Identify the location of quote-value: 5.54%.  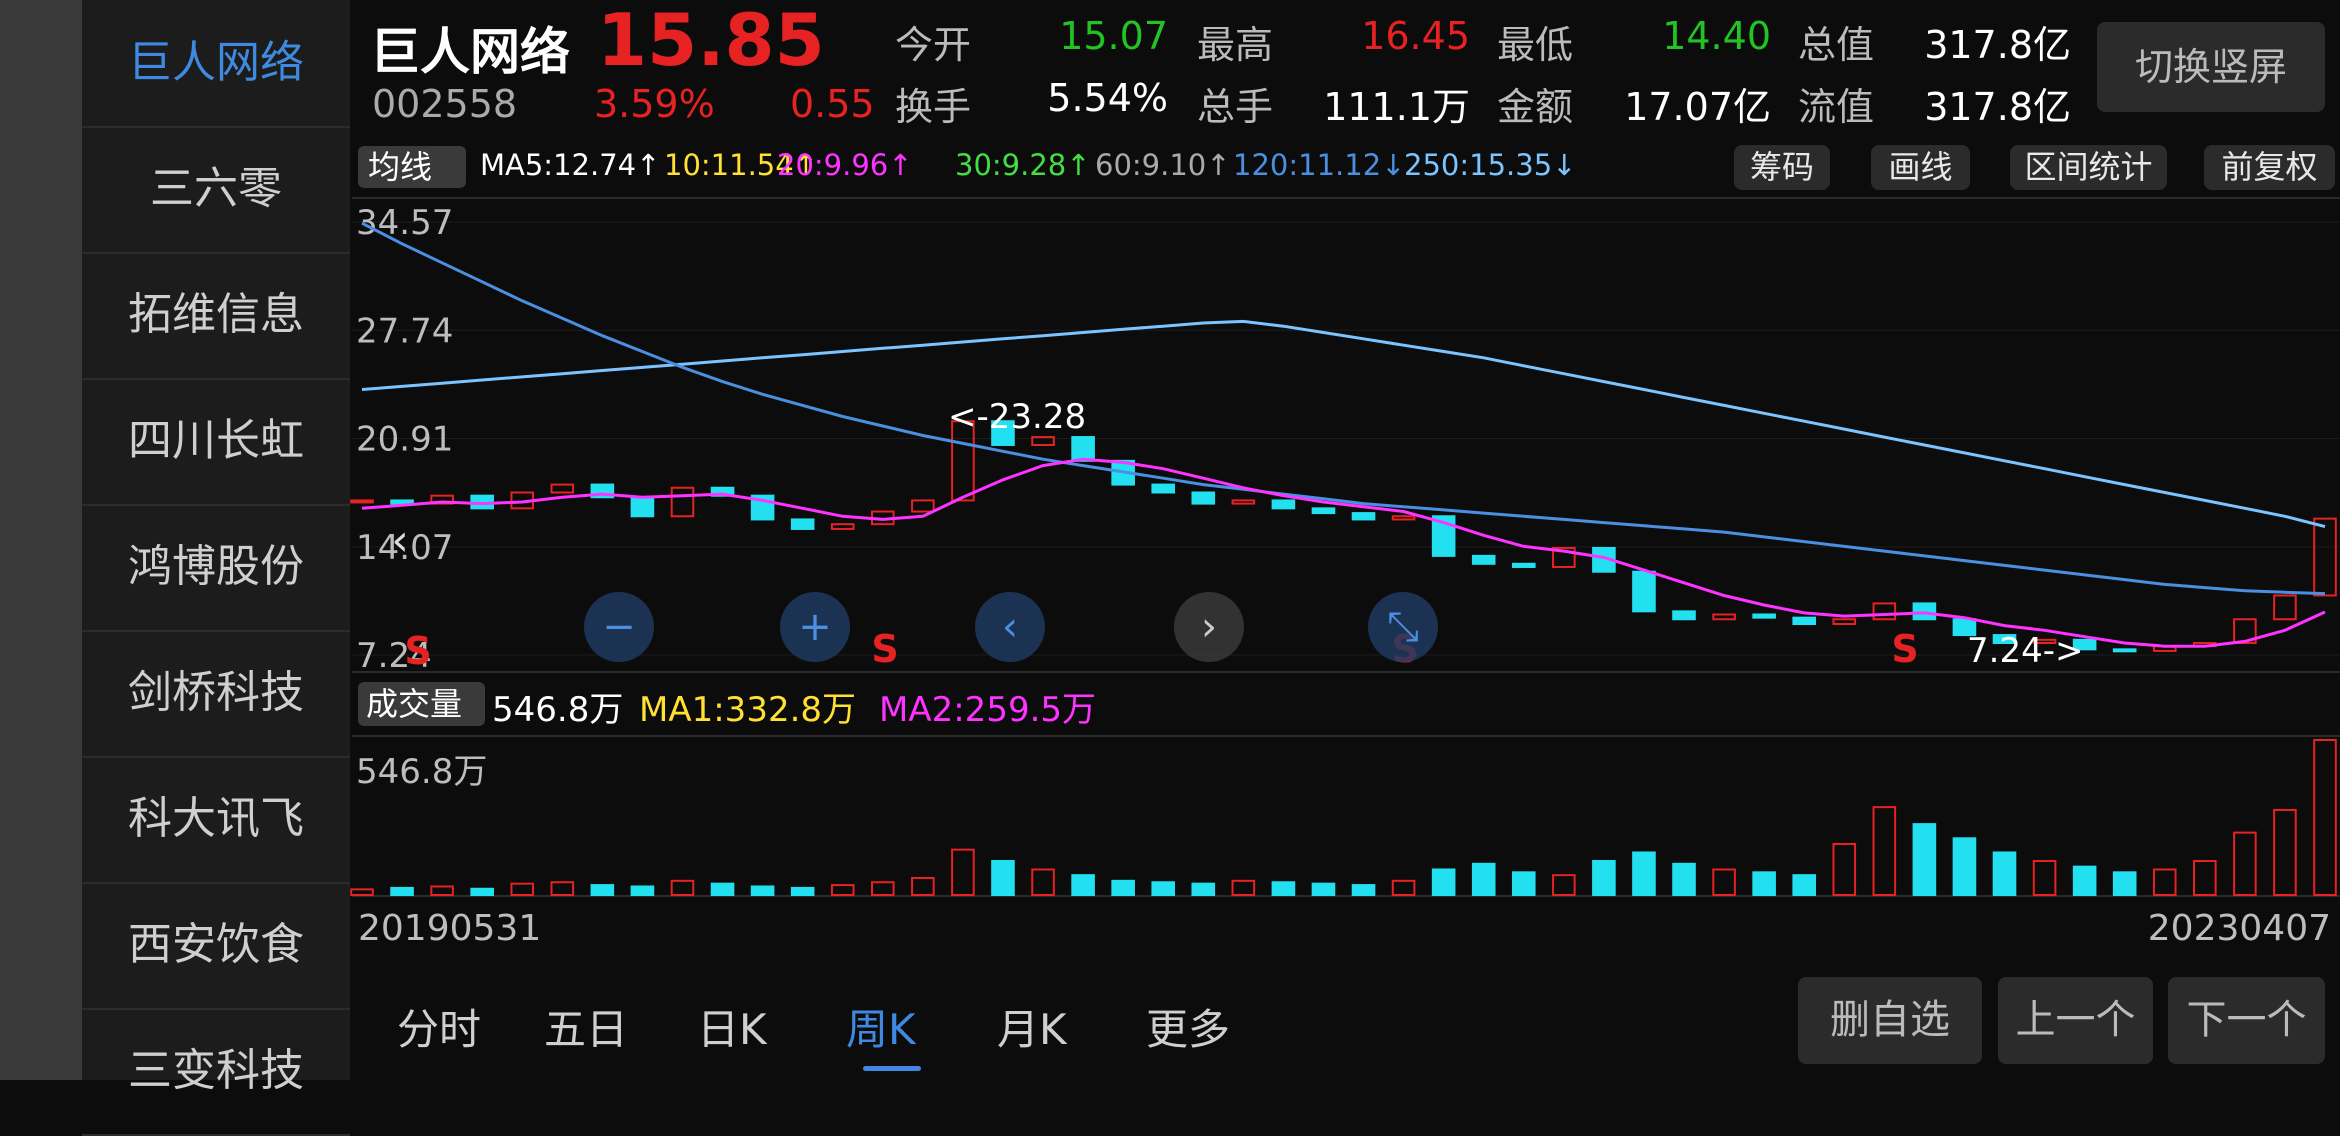
(1107, 98).